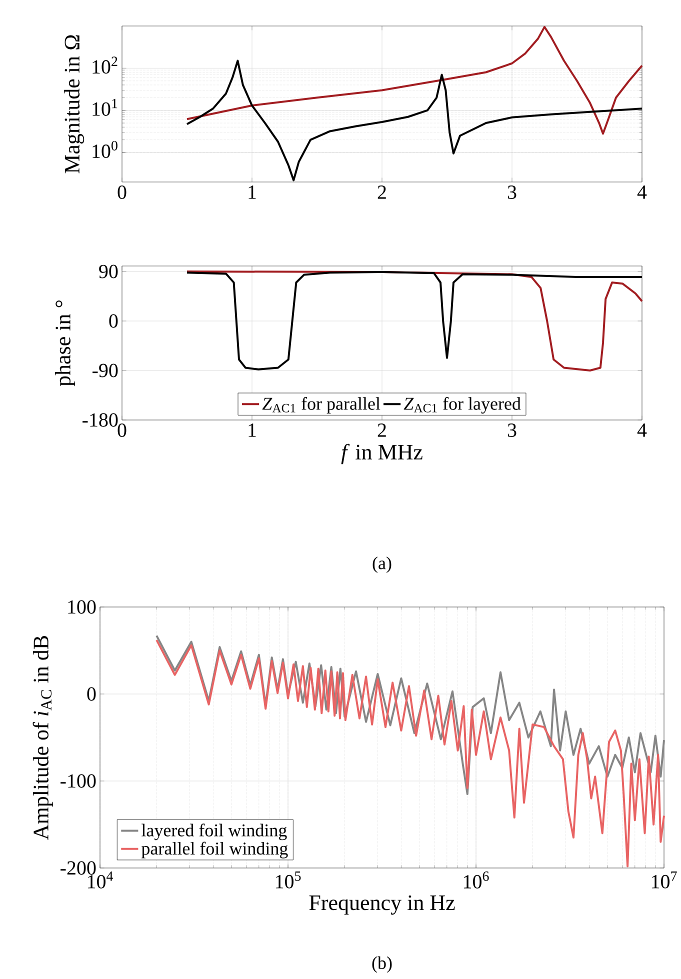 The image size is (681, 979). I want to click on y-tick-label: 100, so click(82, 607).